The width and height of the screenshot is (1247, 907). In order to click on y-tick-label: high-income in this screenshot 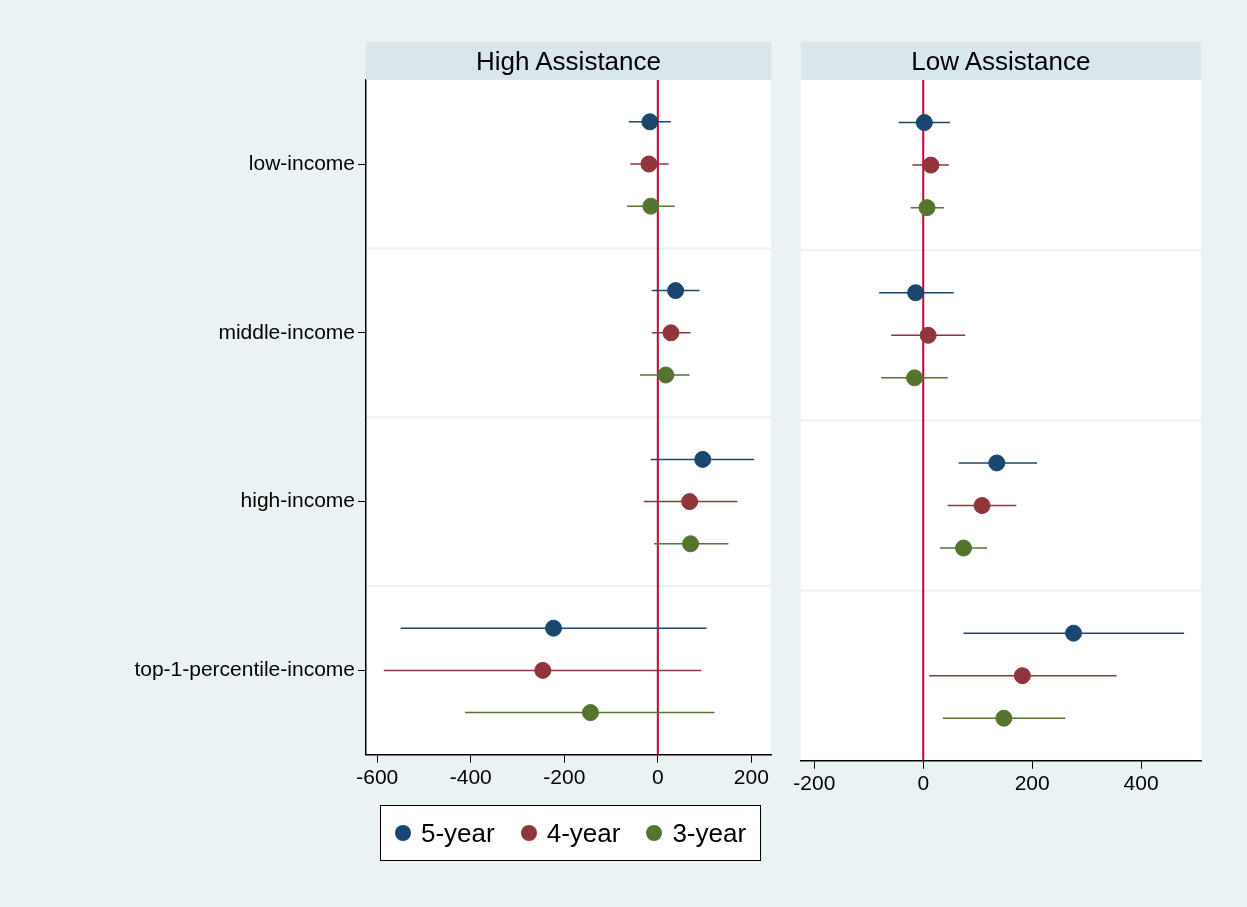, I will do `click(297, 500)`.